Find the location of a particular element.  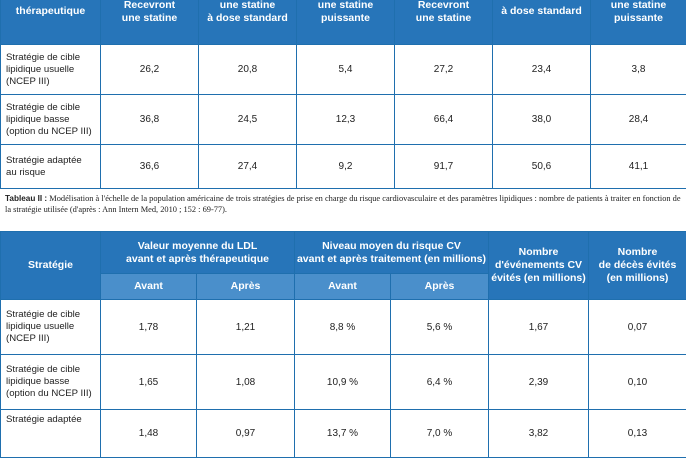

cell: 24,5 is located at coordinates (248, 120).